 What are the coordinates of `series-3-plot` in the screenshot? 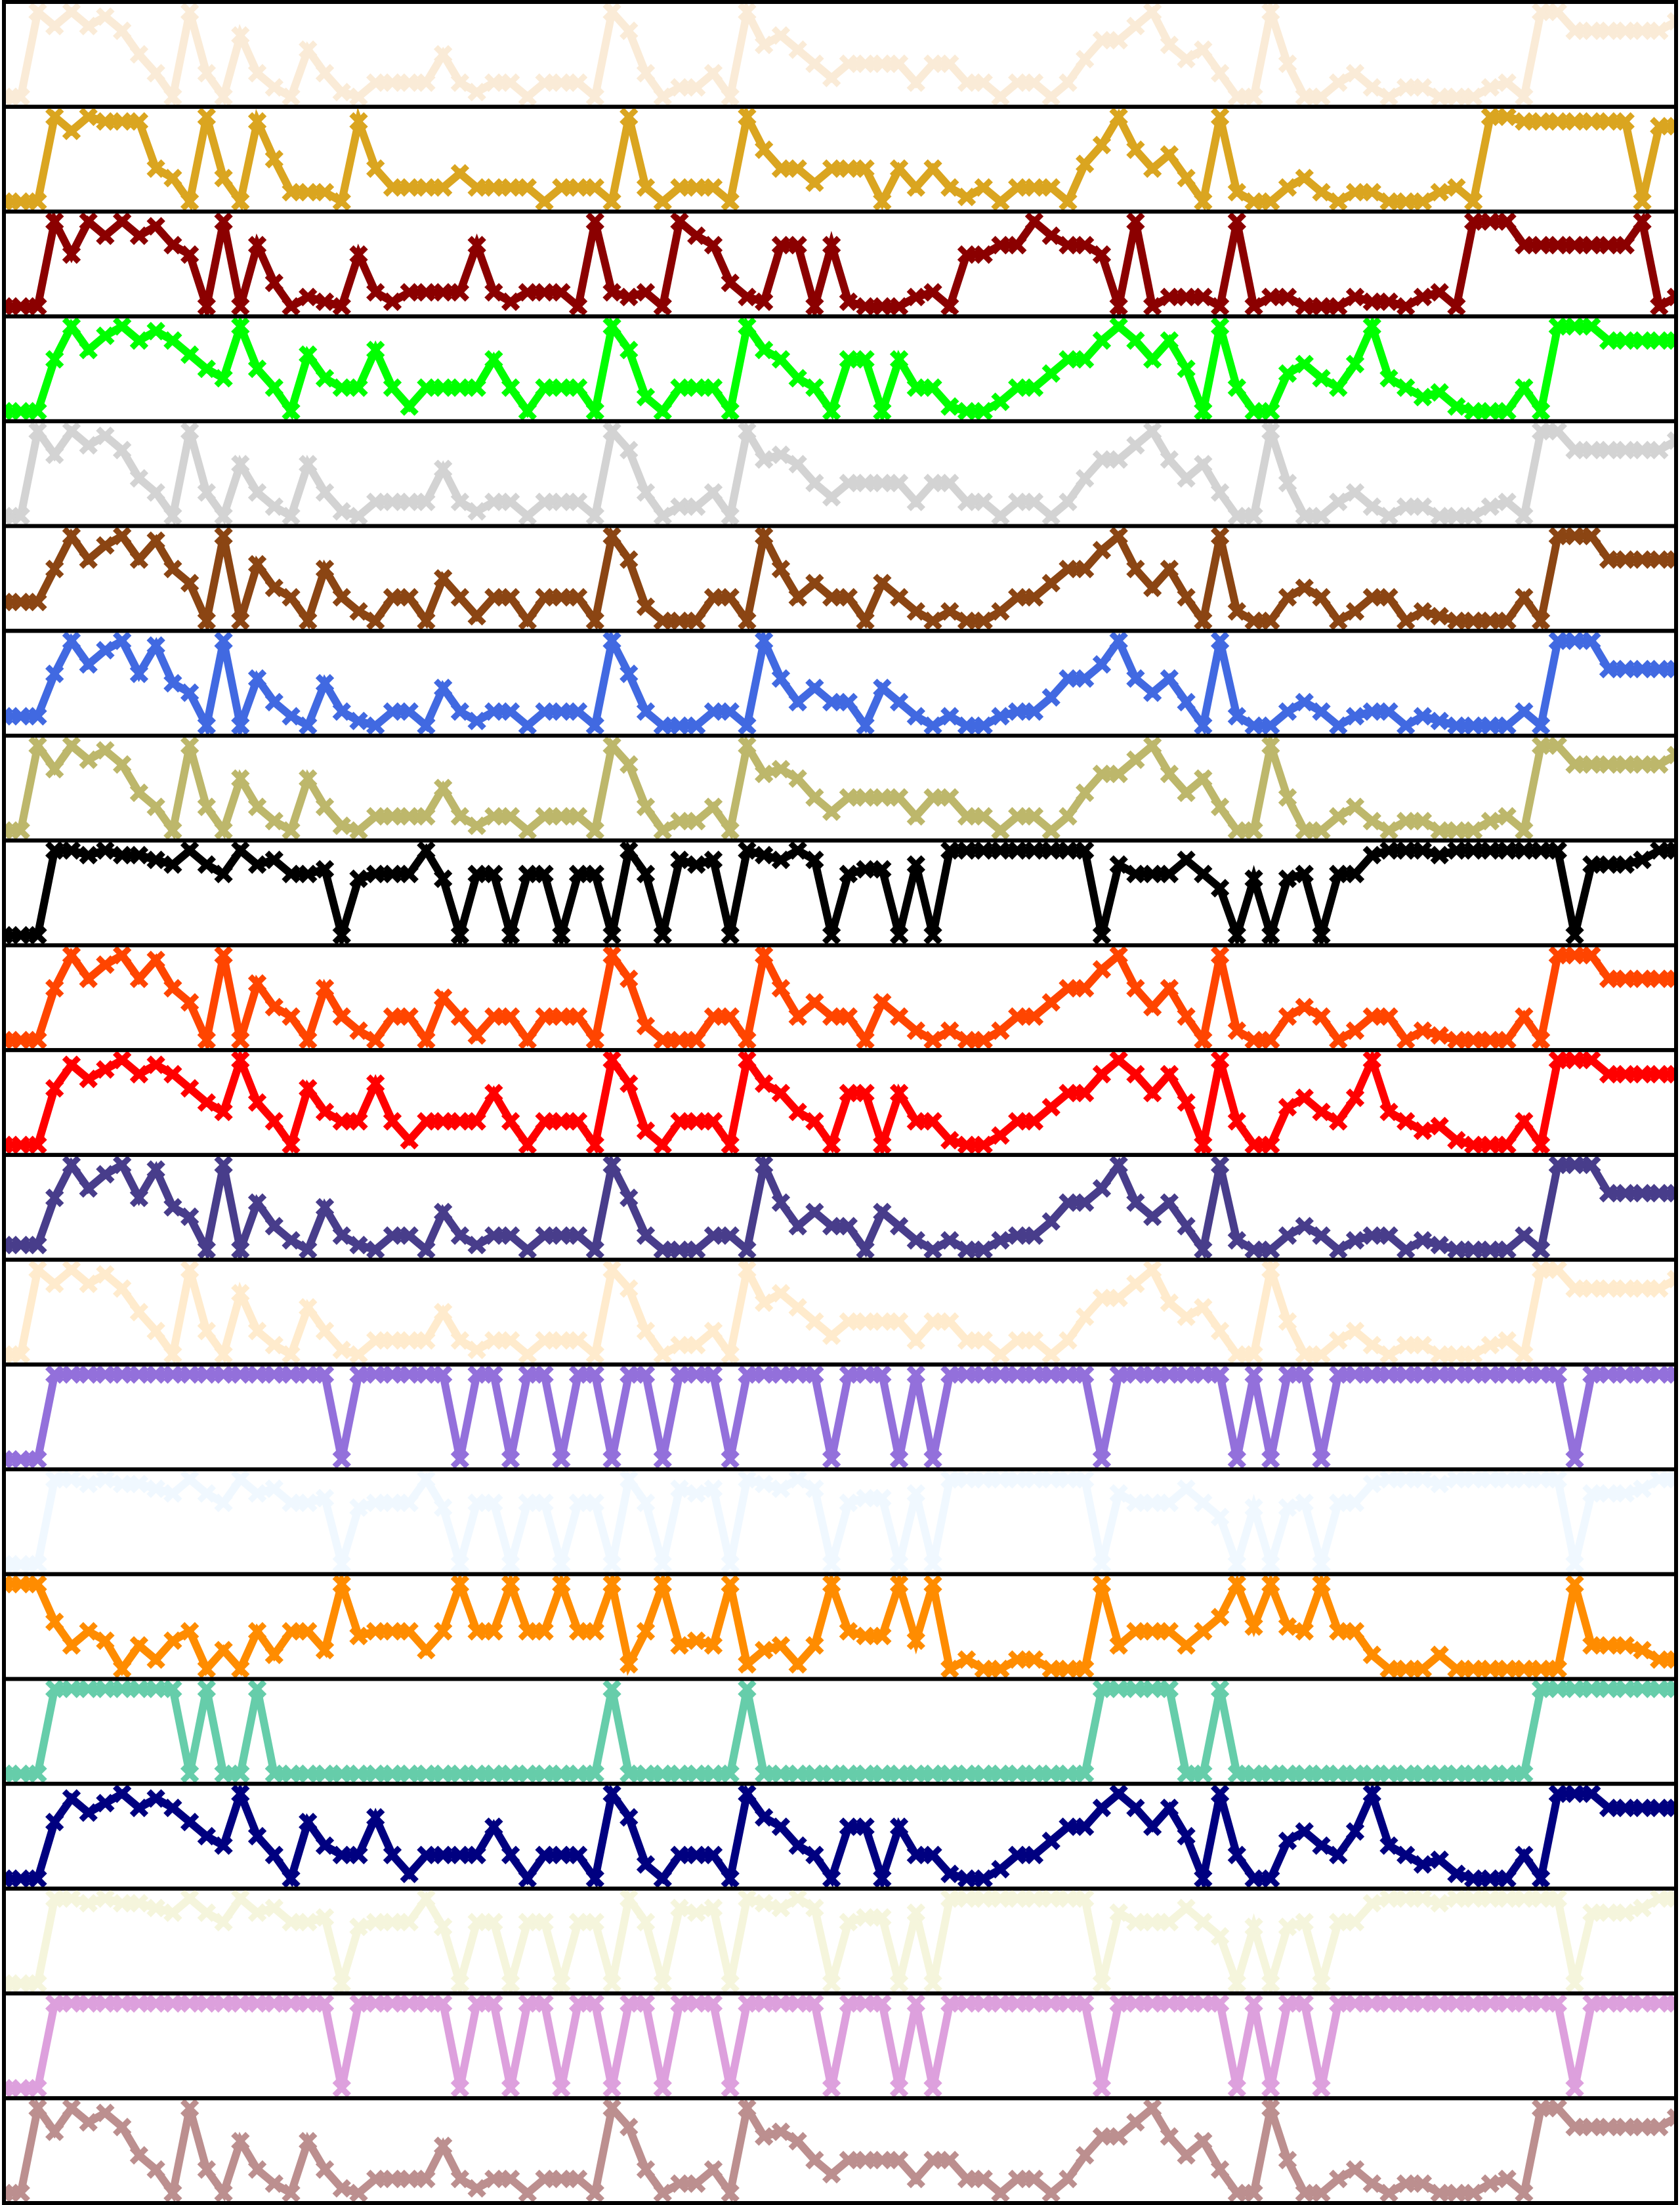 It's located at (840, 264).